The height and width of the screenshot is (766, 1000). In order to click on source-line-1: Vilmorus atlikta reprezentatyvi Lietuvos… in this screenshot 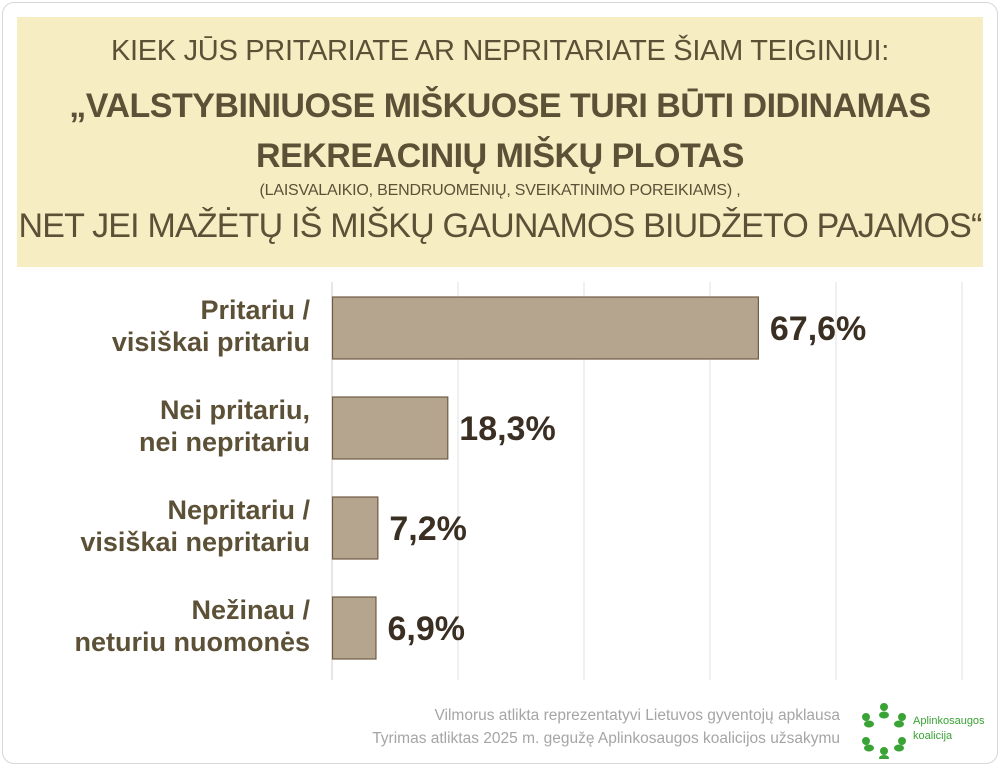, I will do `click(637, 715)`.